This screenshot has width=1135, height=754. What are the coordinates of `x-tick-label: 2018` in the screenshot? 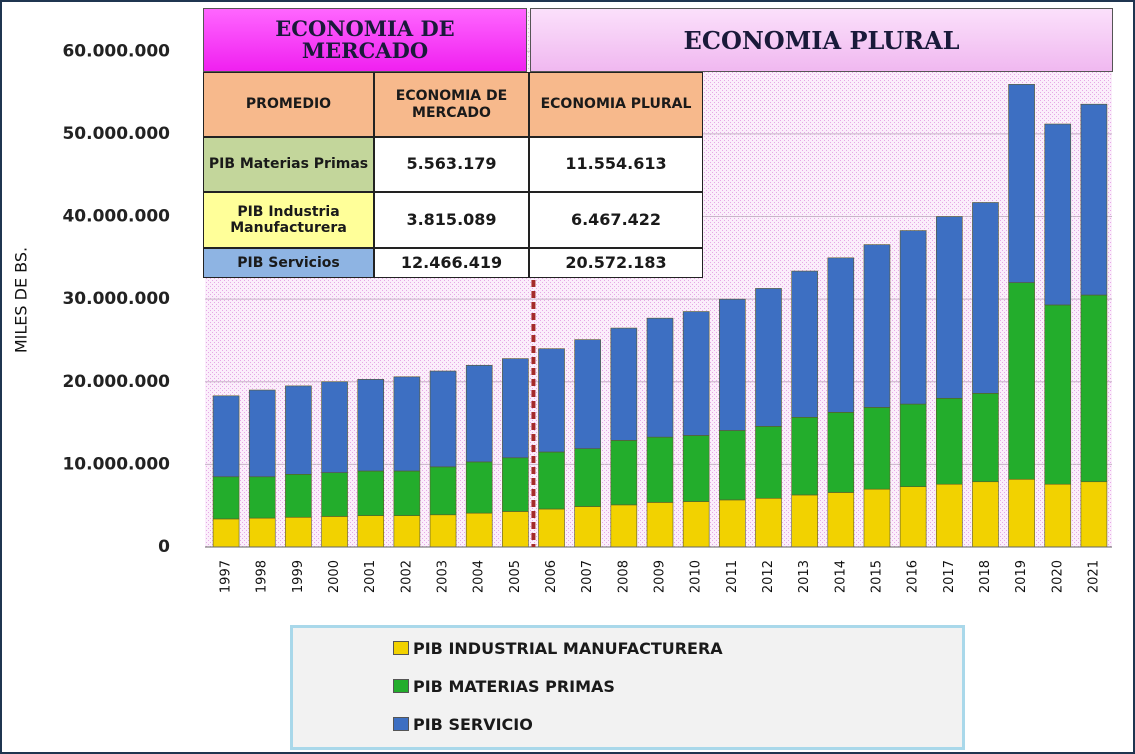 It's located at (985, 576).